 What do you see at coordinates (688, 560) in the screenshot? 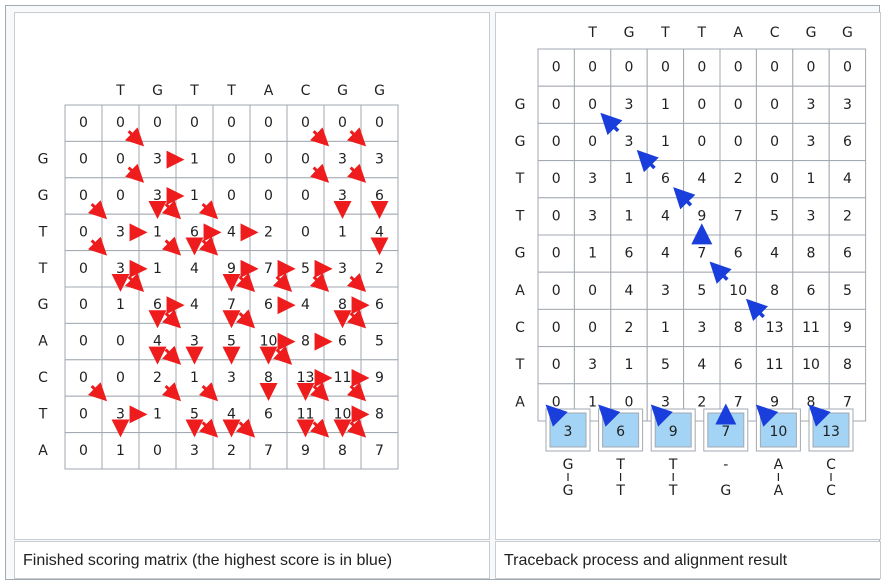
I see `caption-traceback: Traceback process and alignment result` at bounding box center [688, 560].